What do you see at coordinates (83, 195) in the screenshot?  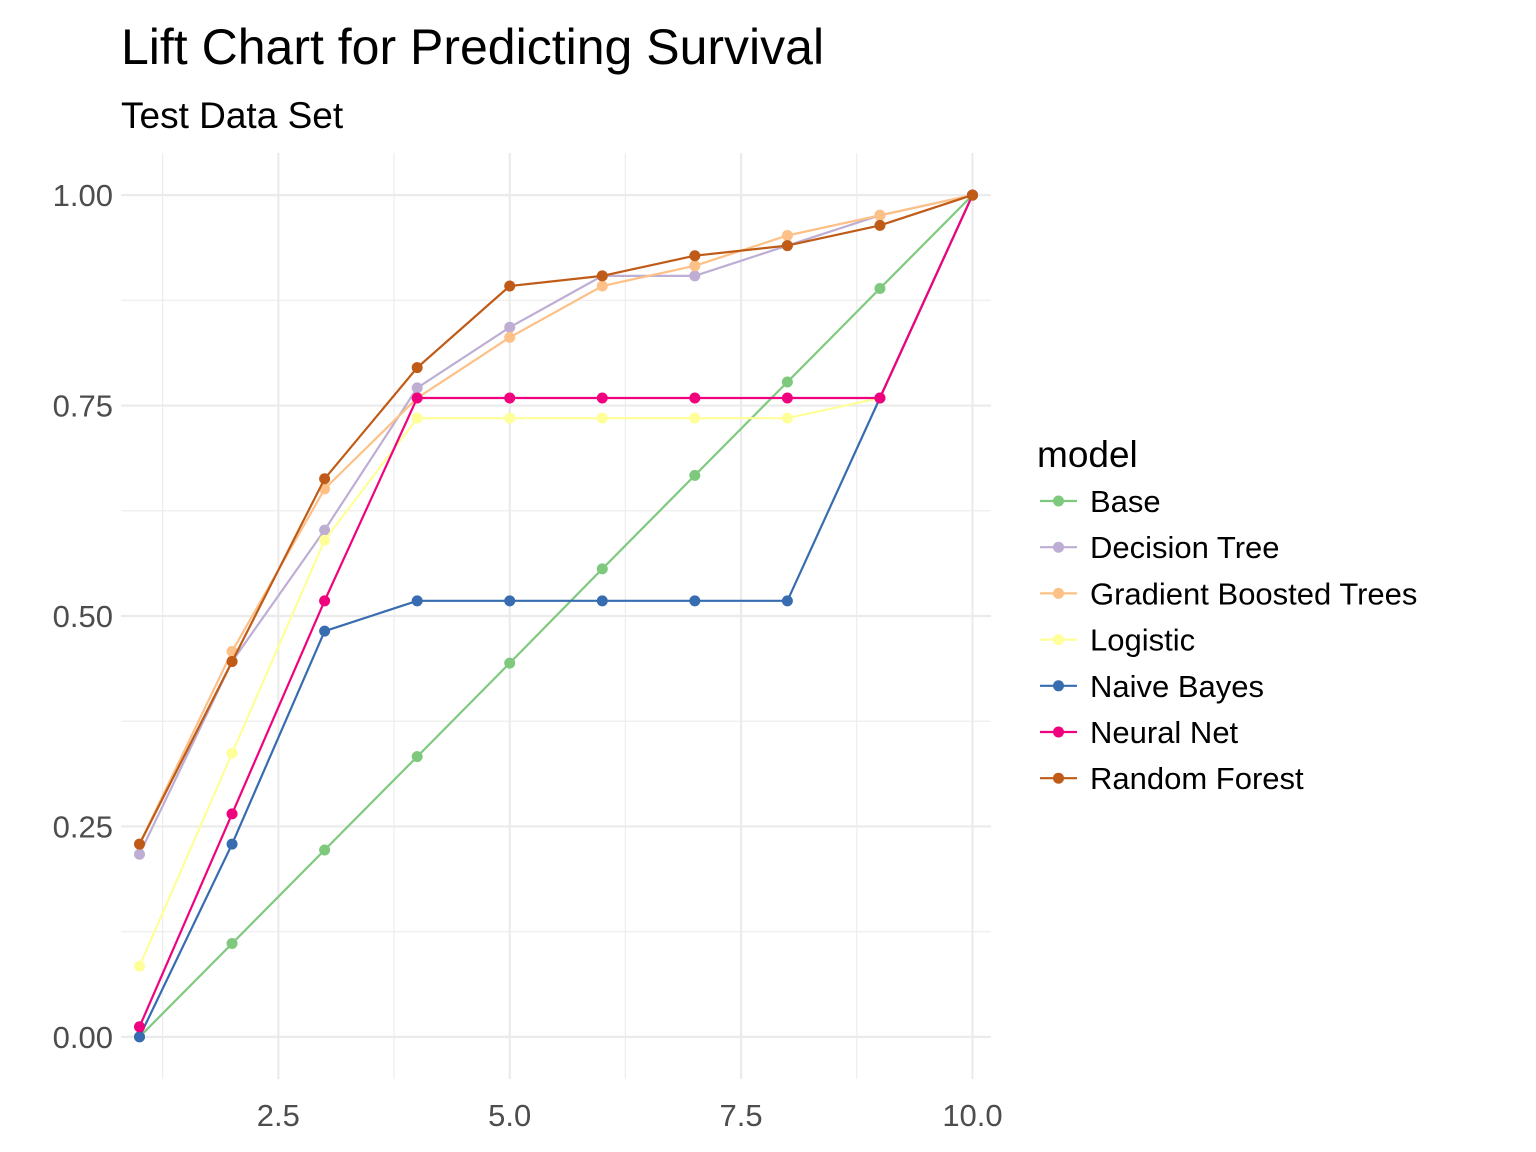 I see `y-tick-label: 1.00` at bounding box center [83, 195].